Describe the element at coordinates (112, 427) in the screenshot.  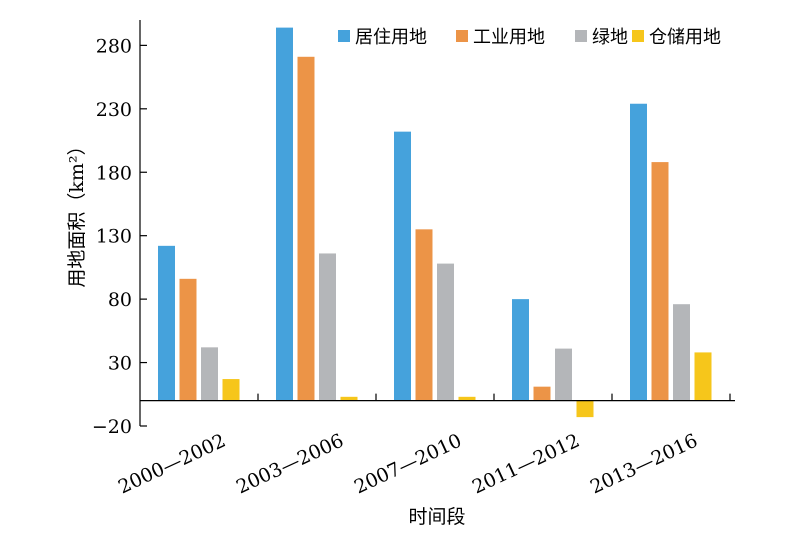
I see `y-tick-label: −20` at that location.